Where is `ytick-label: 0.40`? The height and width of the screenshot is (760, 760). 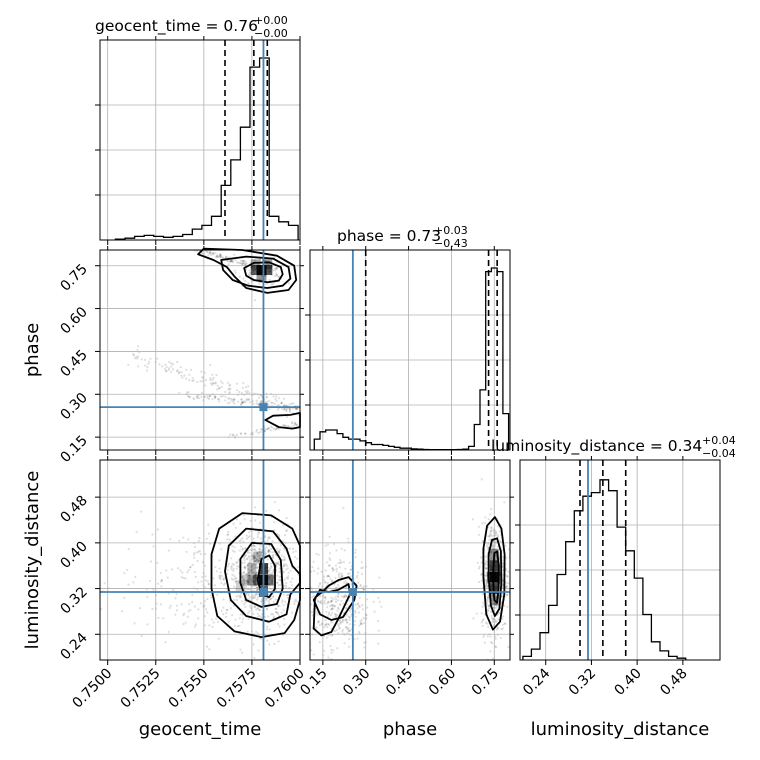
ytick-label: 0.40 is located at coordinates (73, 554).